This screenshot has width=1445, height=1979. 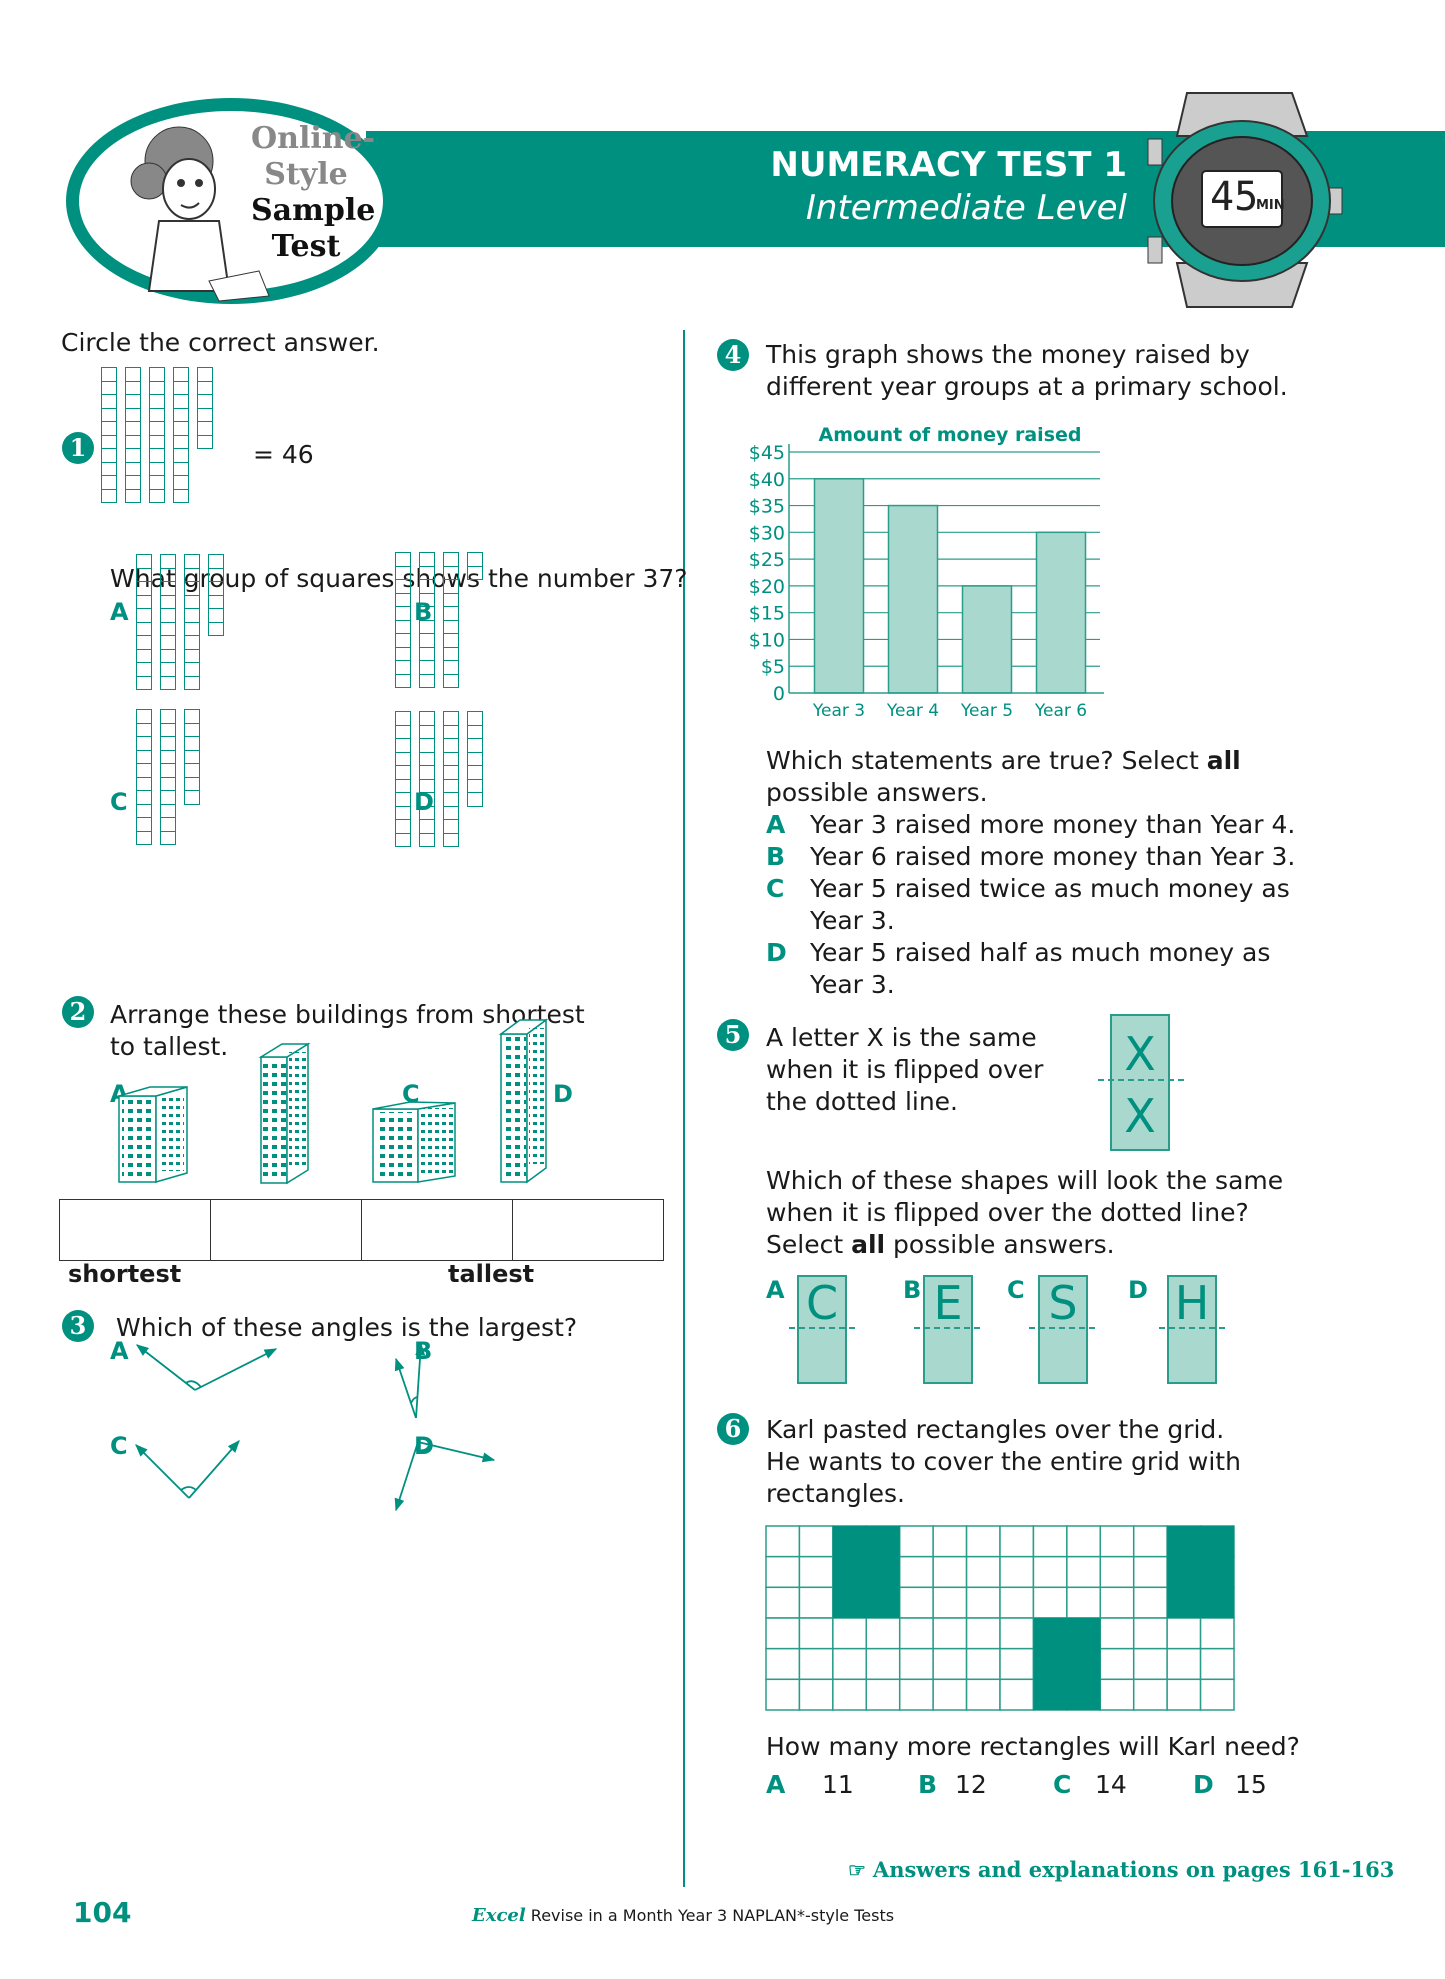 I want to click on q5-option-a-label: A, so click(x=775, y=1290).